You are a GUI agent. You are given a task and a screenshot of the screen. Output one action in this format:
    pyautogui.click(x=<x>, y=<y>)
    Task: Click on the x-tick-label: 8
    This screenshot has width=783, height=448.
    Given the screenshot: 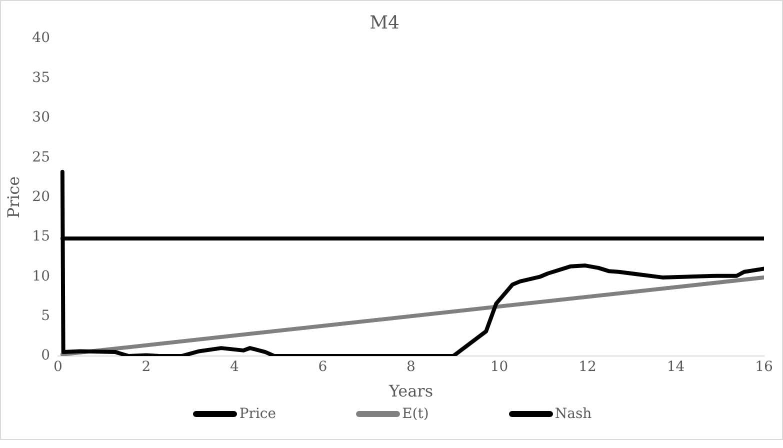 What is the action you would take?
    pyautogui.click(x=411, y=367)
    